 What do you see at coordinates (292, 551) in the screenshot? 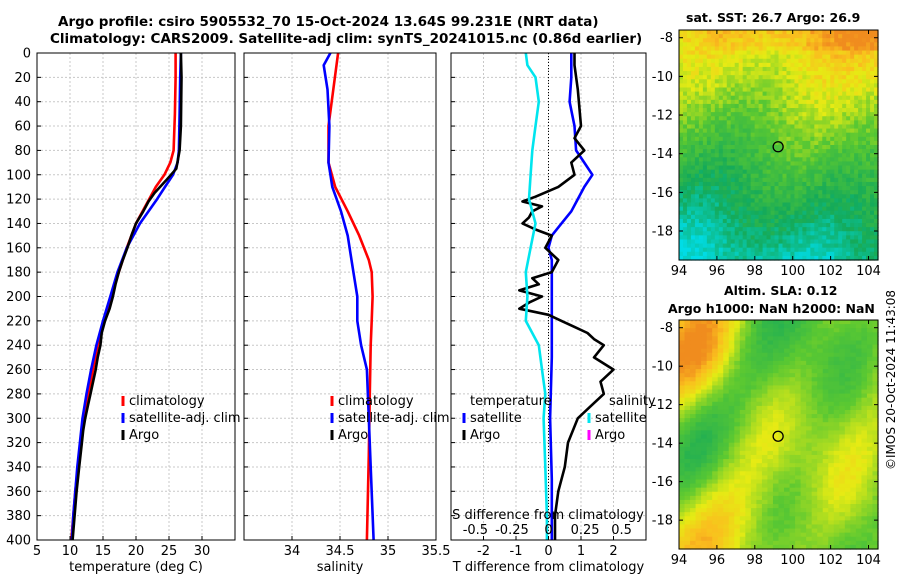
I see `x-tick-label: 34` at bounding box center [292, 551].